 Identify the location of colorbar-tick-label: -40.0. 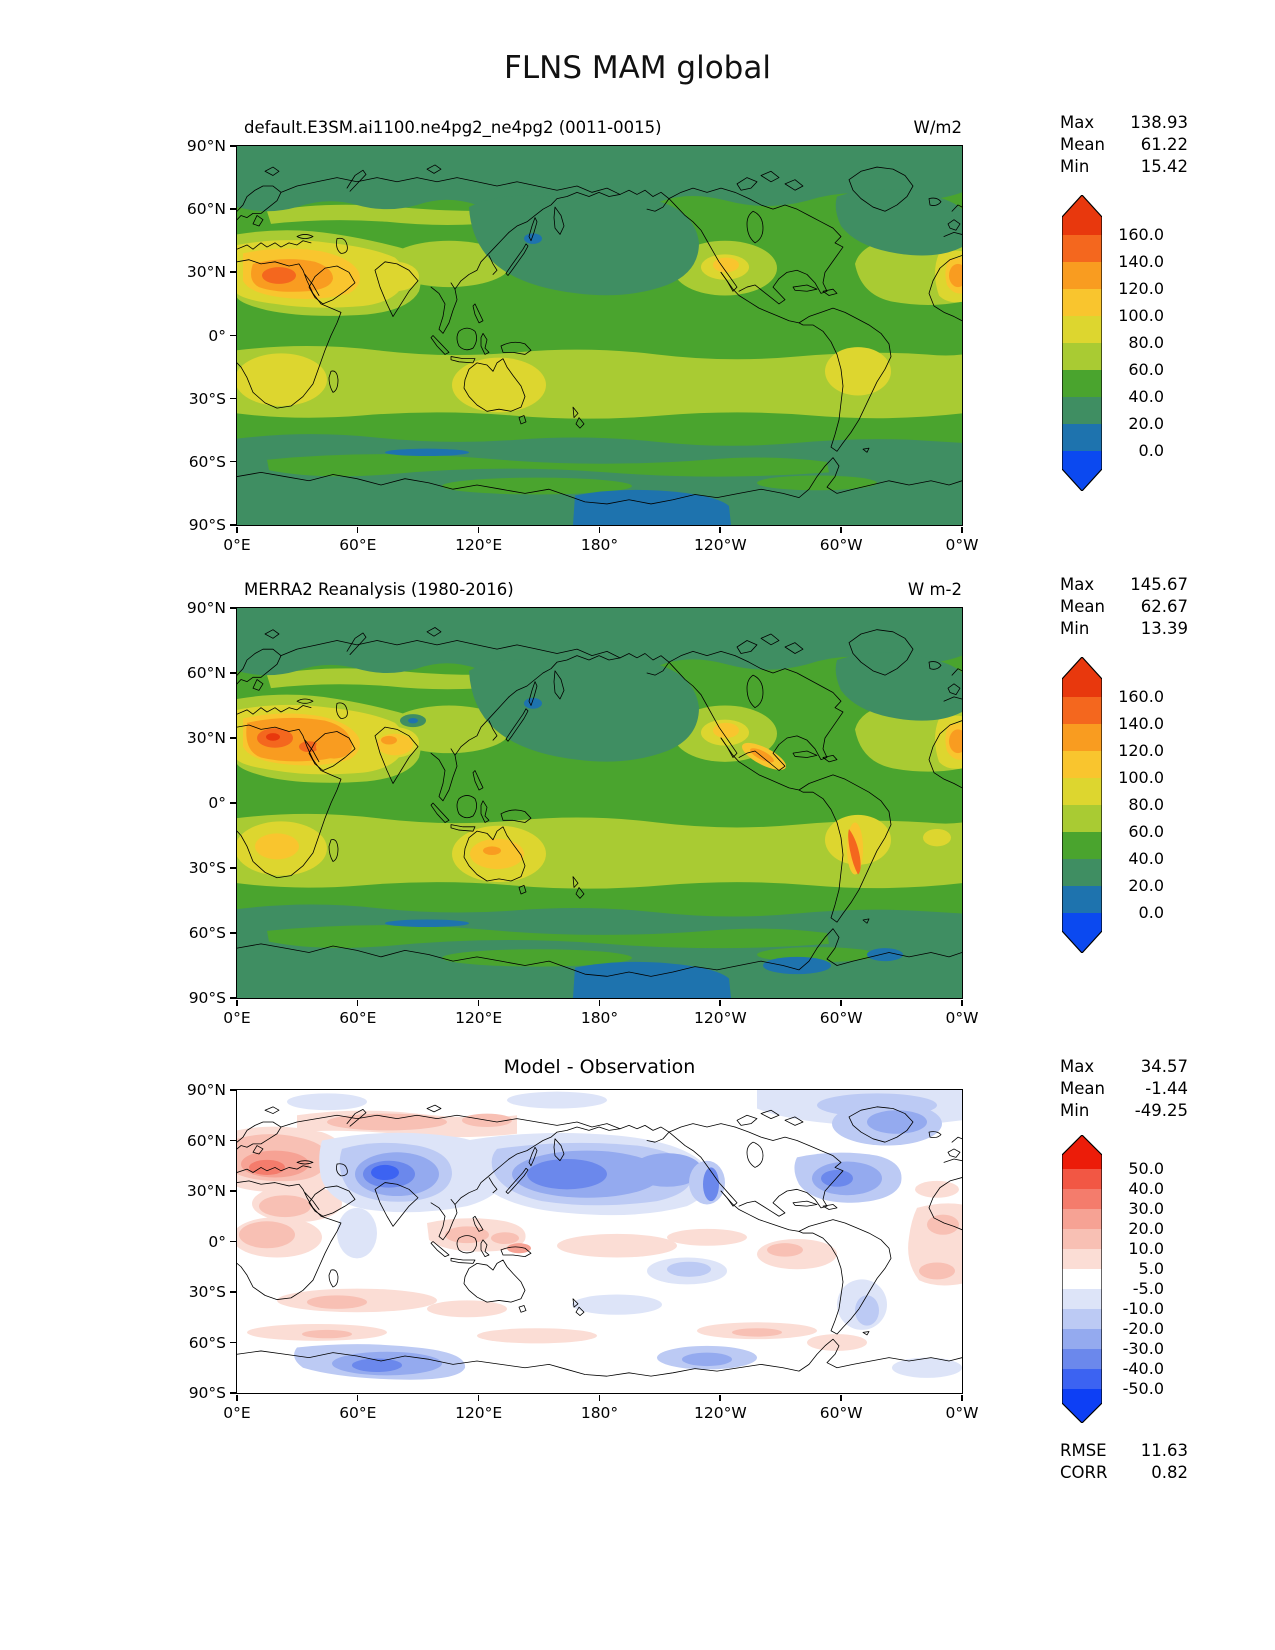
(1143, 1368).